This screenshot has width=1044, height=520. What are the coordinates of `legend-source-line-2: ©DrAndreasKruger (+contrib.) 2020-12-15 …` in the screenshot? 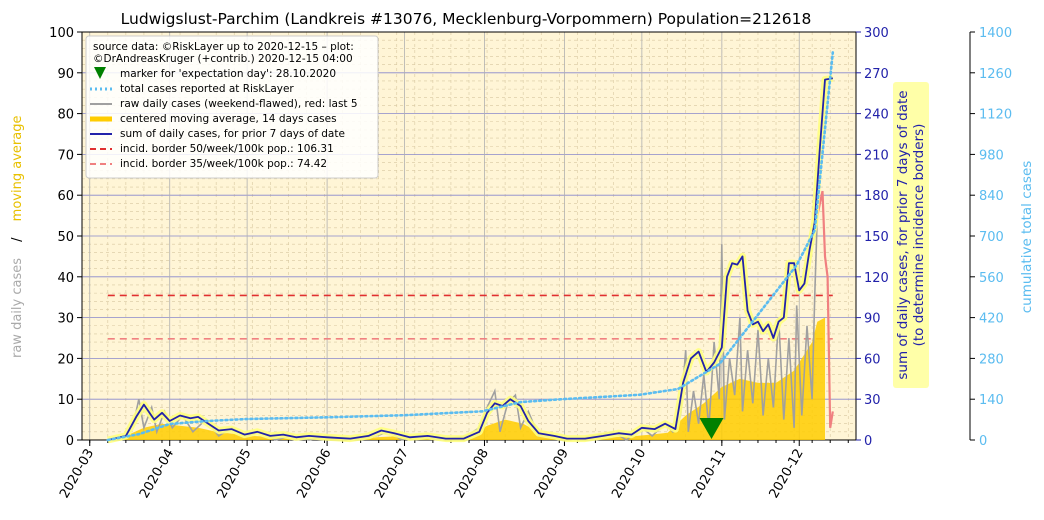 It's located at (223, 59).